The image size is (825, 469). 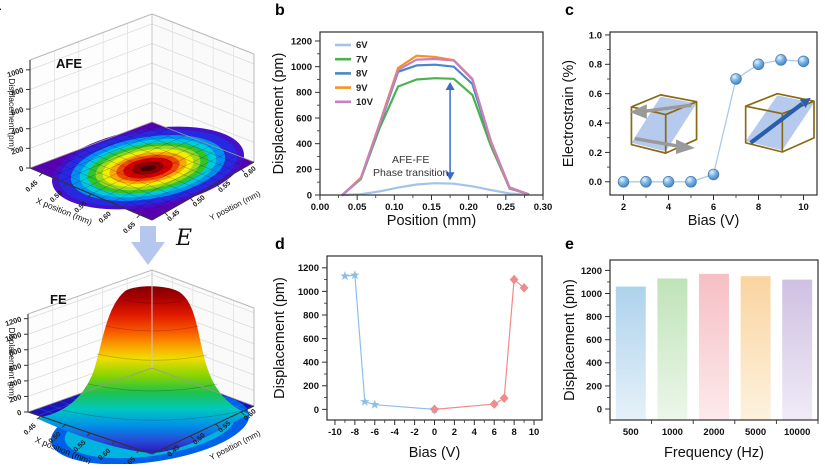 I want to click on svg-text: 2000, so click(x=713, y=432).